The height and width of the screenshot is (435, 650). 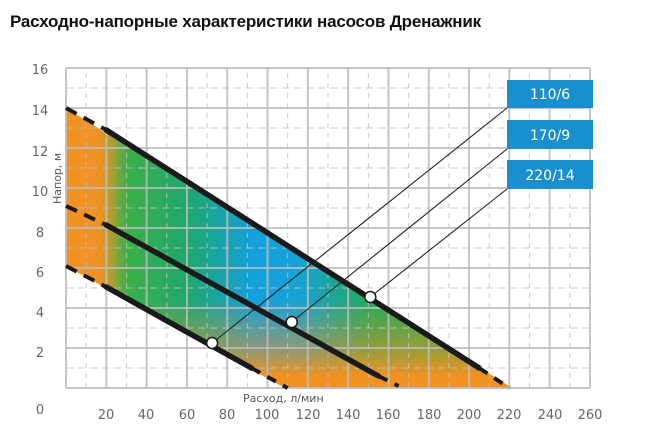 I want to click on tag-label-220-14: 220/14, so click(x=549, y=176).